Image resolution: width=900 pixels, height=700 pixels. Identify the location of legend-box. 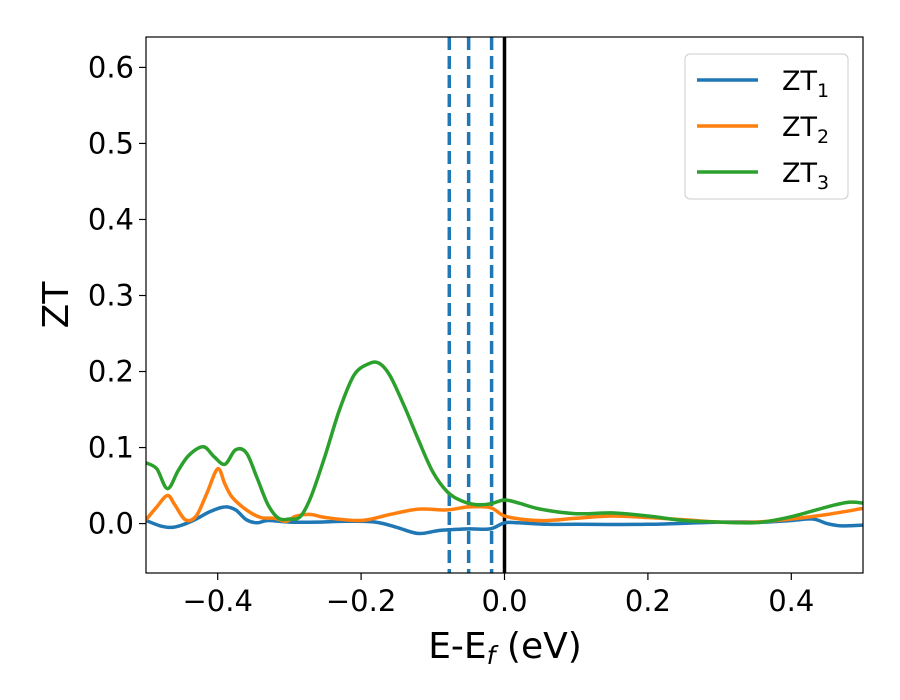
(766, 126).